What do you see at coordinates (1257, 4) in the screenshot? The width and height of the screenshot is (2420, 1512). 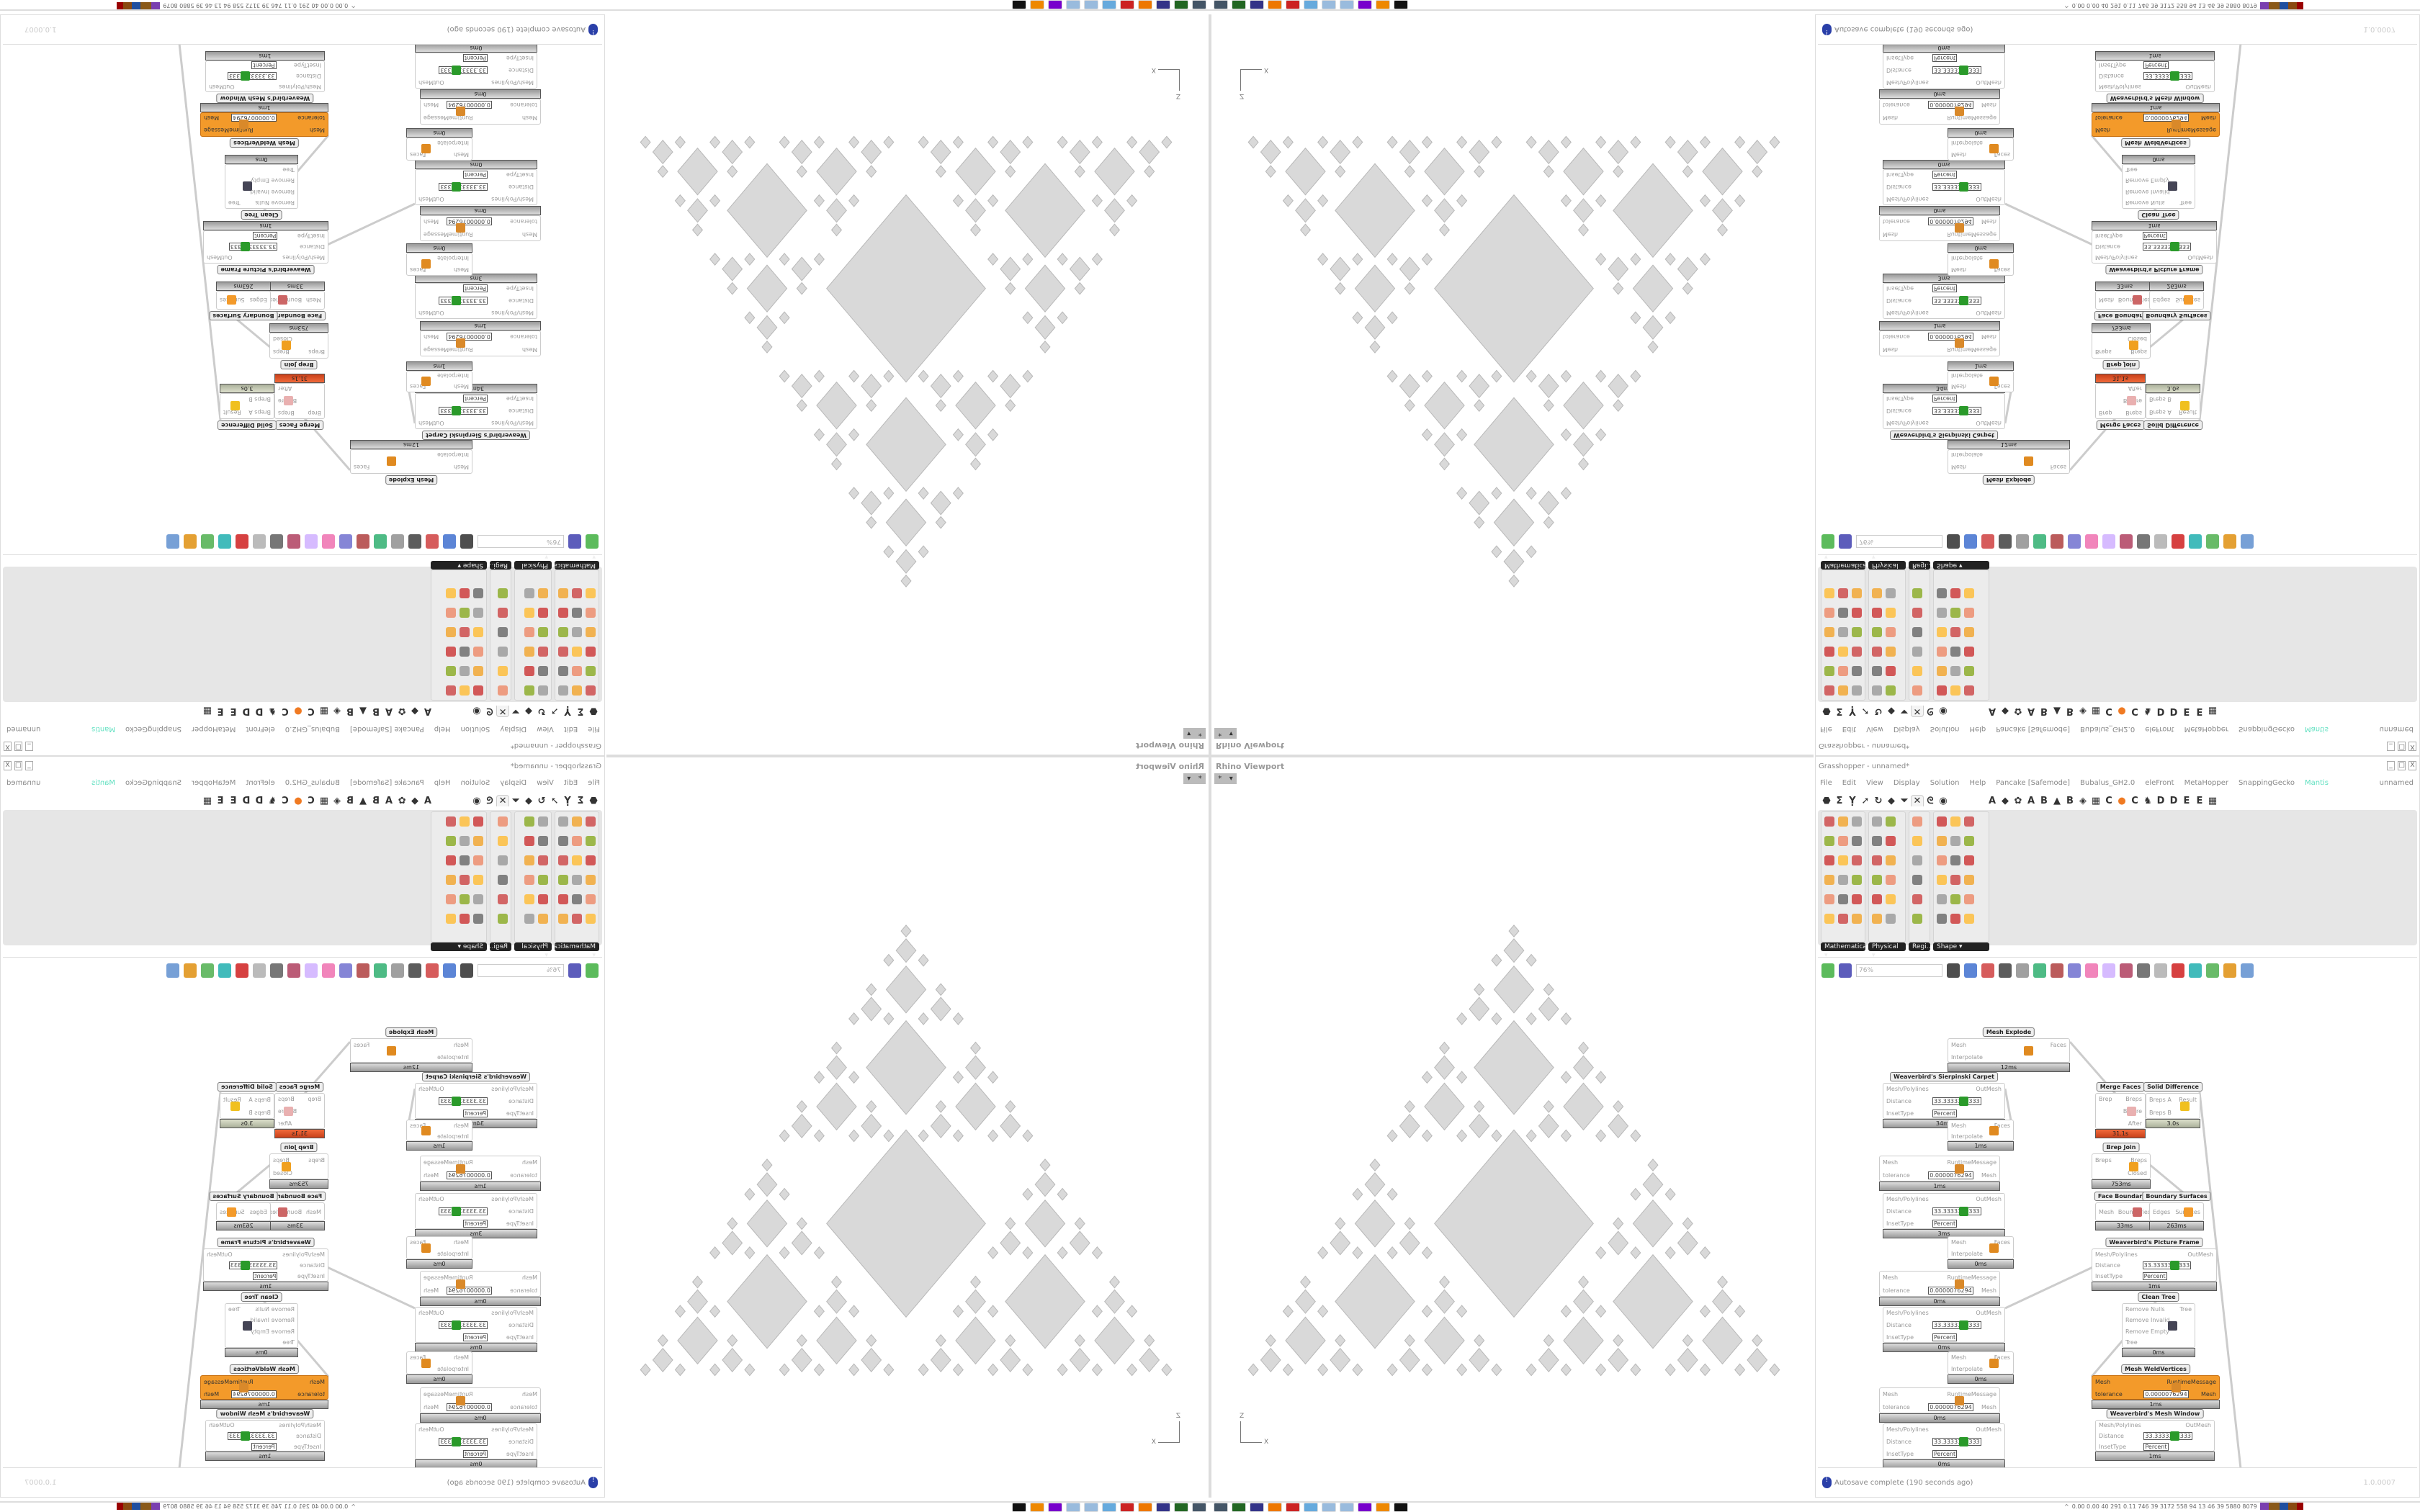 I see `floppy-64-icon` at bounding box center [1257, 4].